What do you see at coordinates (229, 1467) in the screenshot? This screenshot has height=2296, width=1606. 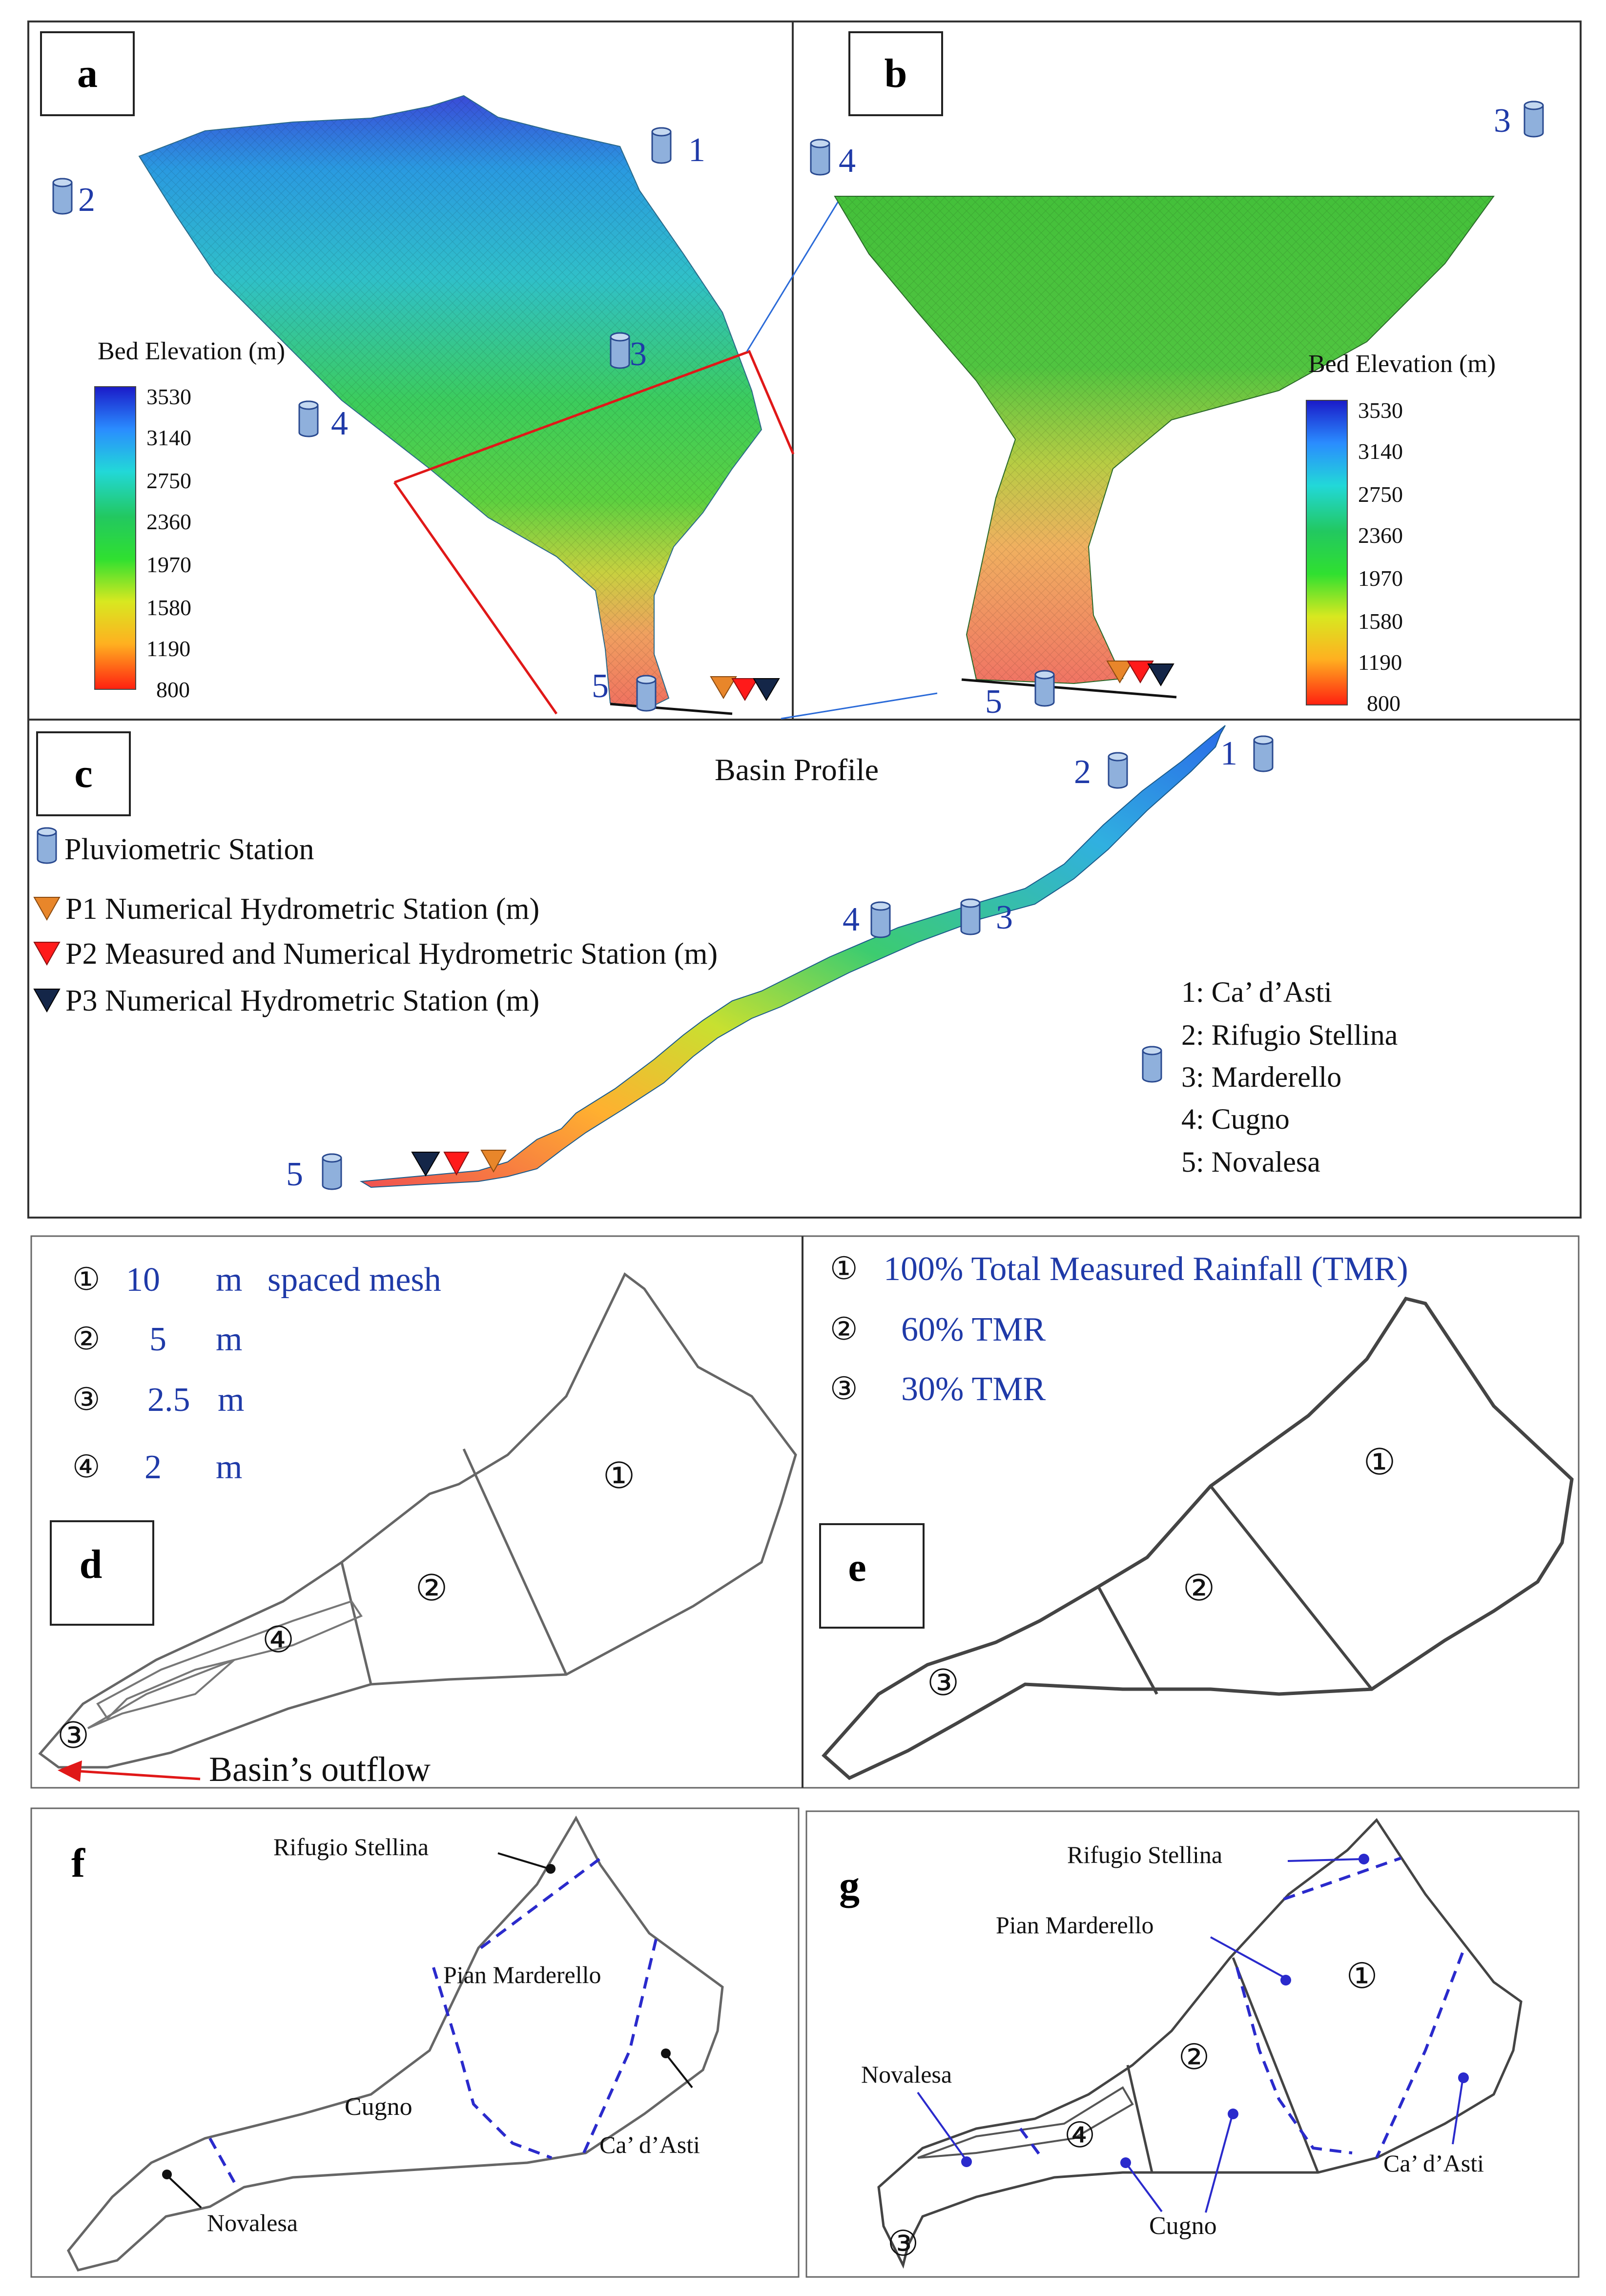 I see `d-legend-unit-4: m` at bounding box center [229, 1467].